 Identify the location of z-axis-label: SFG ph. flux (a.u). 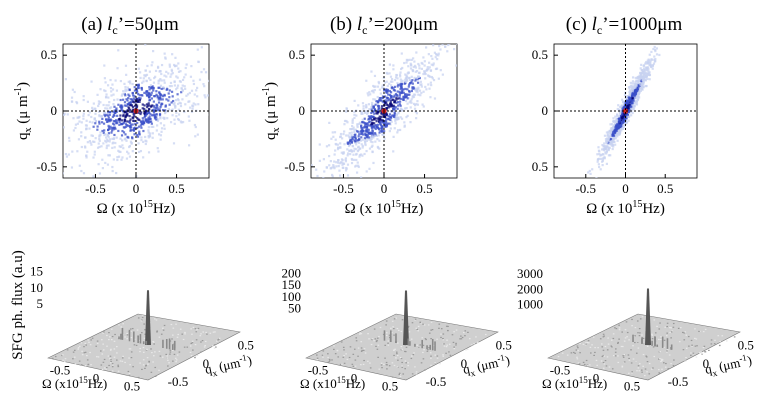
(18, 305).